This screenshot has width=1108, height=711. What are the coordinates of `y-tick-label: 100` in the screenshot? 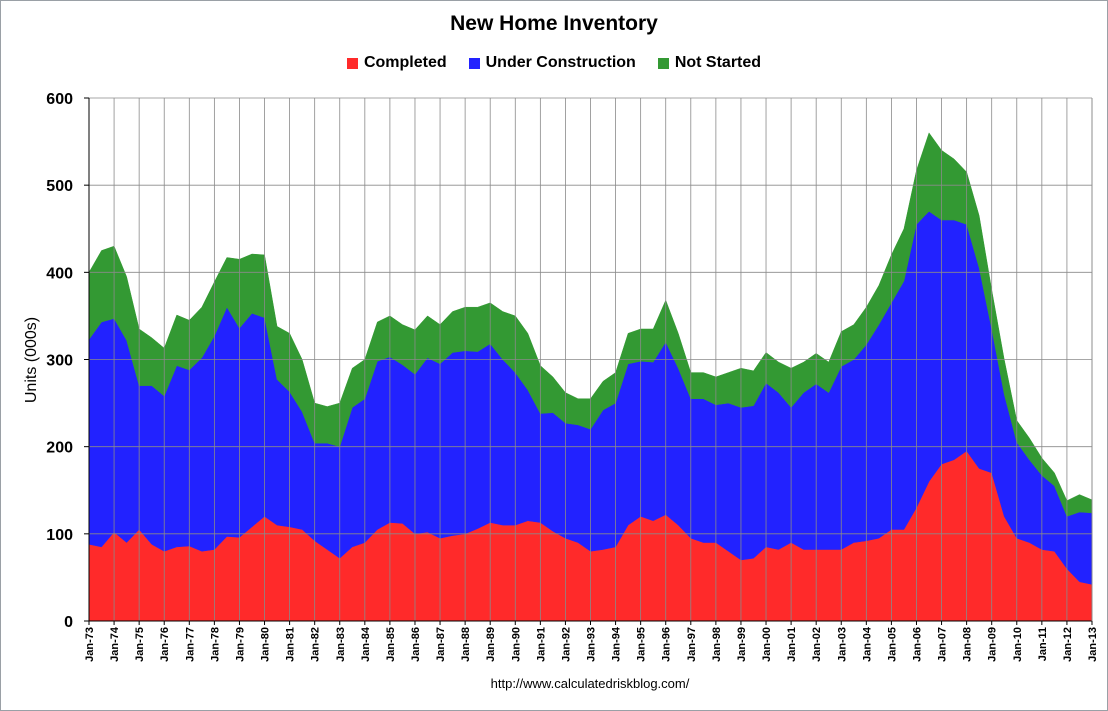 It's located at (59, 535).